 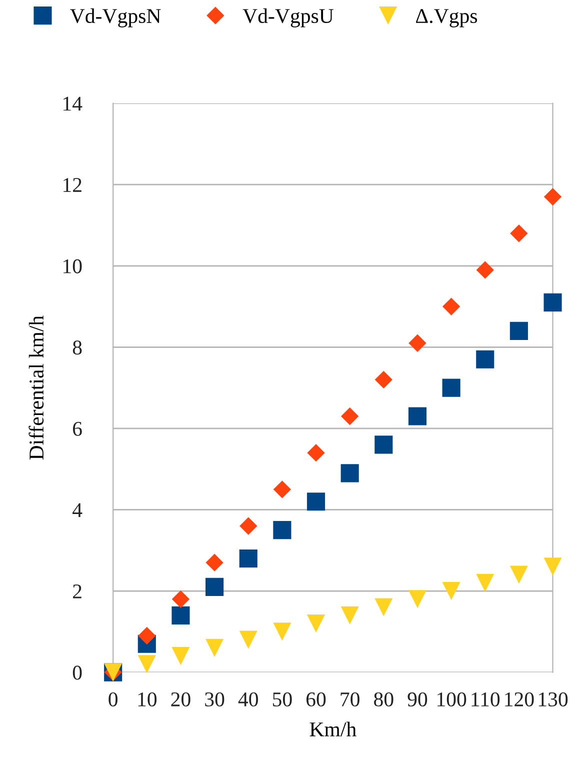 What do you see at coordinates (180, 699) in the screenshot?
I see `x-tick-label: 20` at bounding box center [180, 699].